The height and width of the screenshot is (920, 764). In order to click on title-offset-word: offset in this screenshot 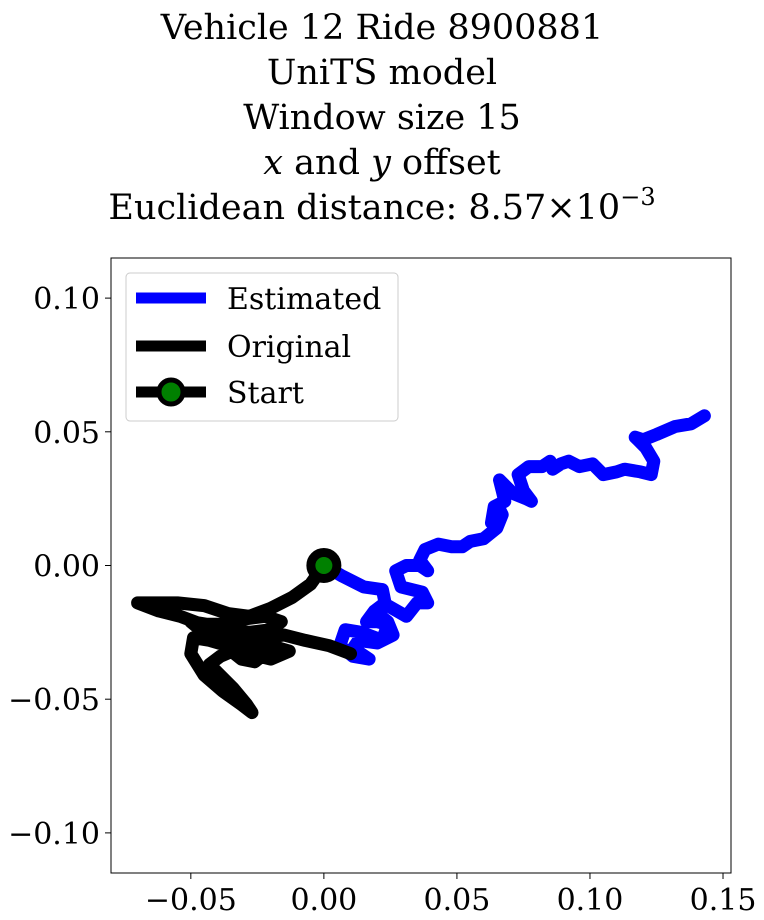, I will do `click(451, 163)`.